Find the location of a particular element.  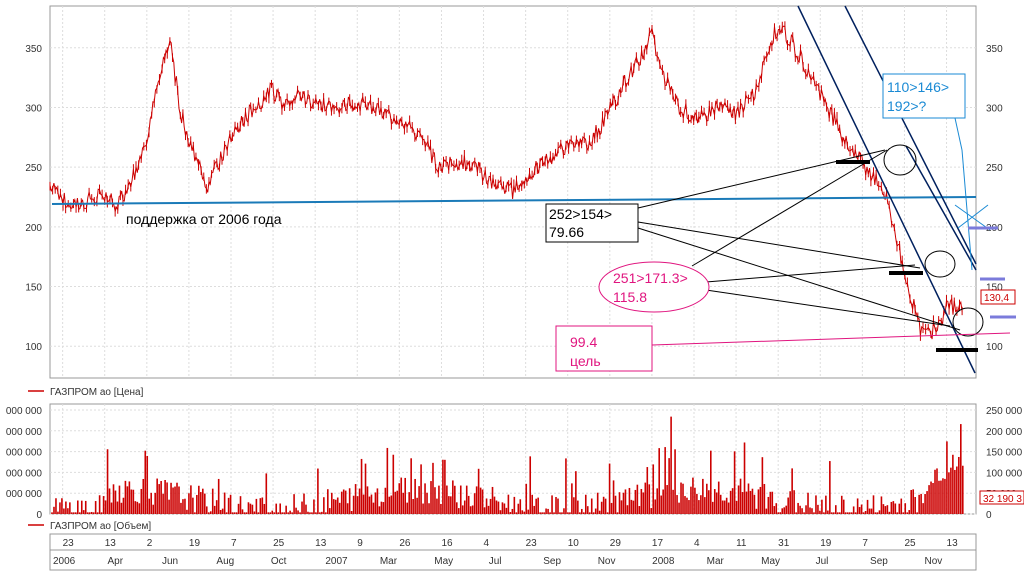

price-tick-right: 150 is located at coordinates (994, 288).